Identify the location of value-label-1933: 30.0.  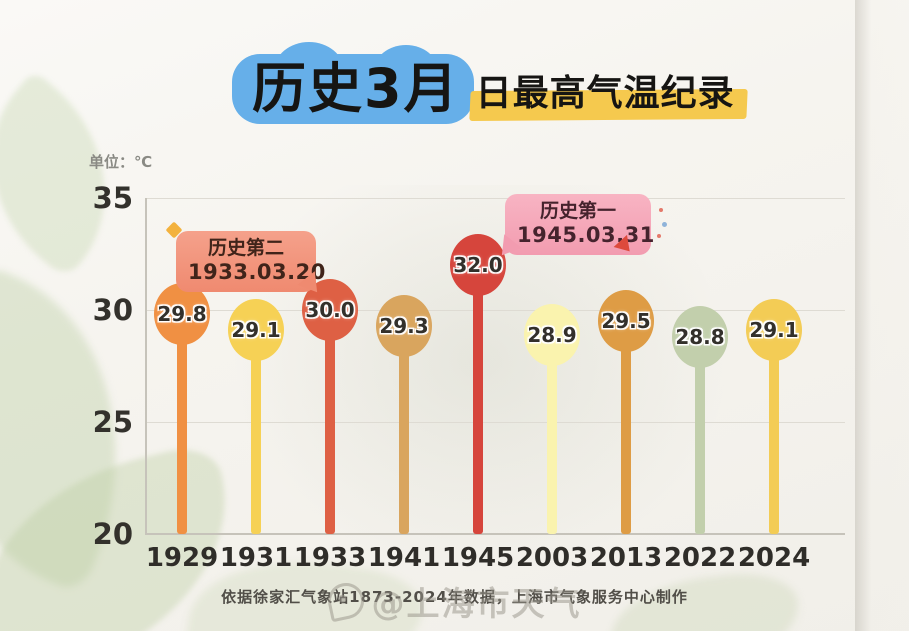
(330, 310).